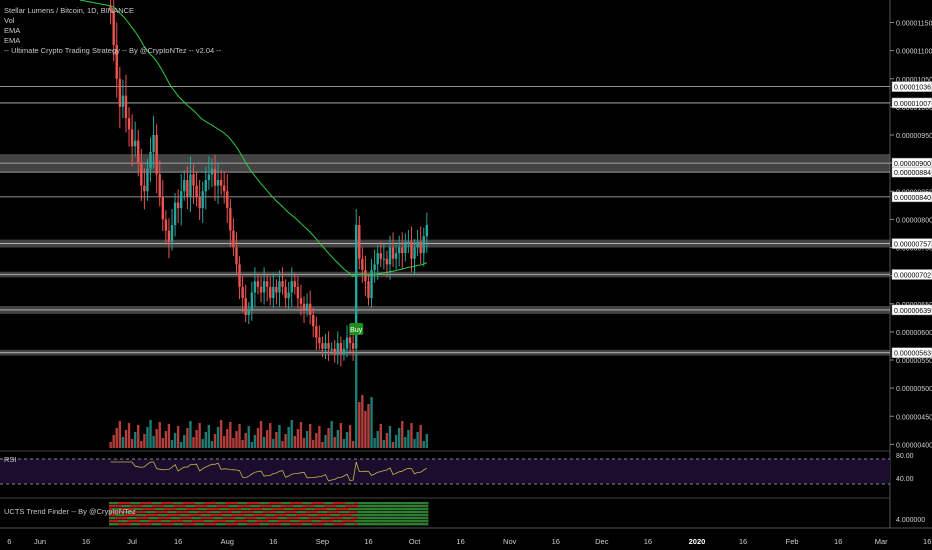  What do you see at coordinates (914, 24) in the screenshot?
I see `price-tick-label: 0.00001150` at bounding box center [914, 24].